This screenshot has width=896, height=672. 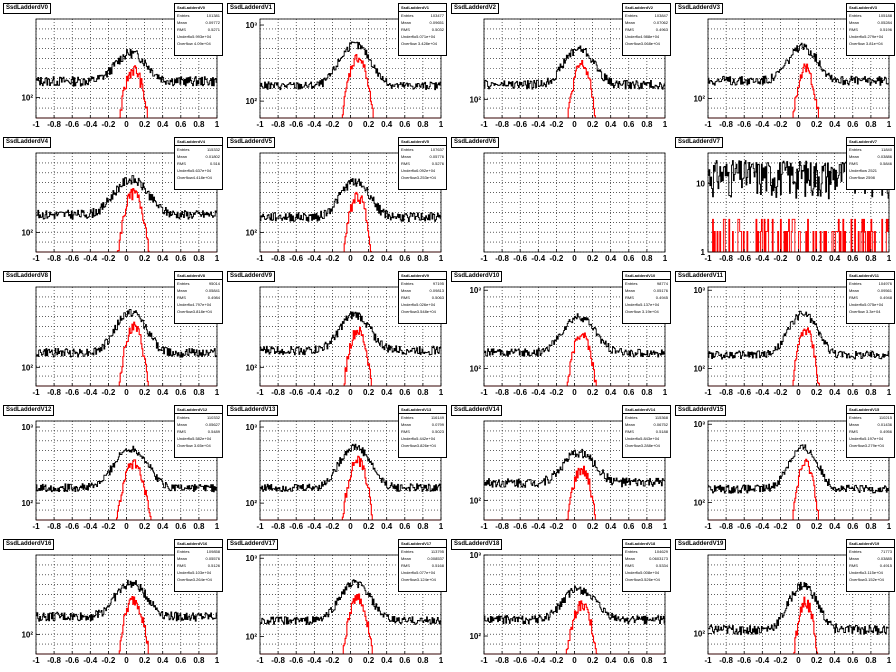 What do you see at coordinates (475, 8) in the screenshot?
I see `histogram-title: SsdLadderdV2` at bounding box center [475, 8].